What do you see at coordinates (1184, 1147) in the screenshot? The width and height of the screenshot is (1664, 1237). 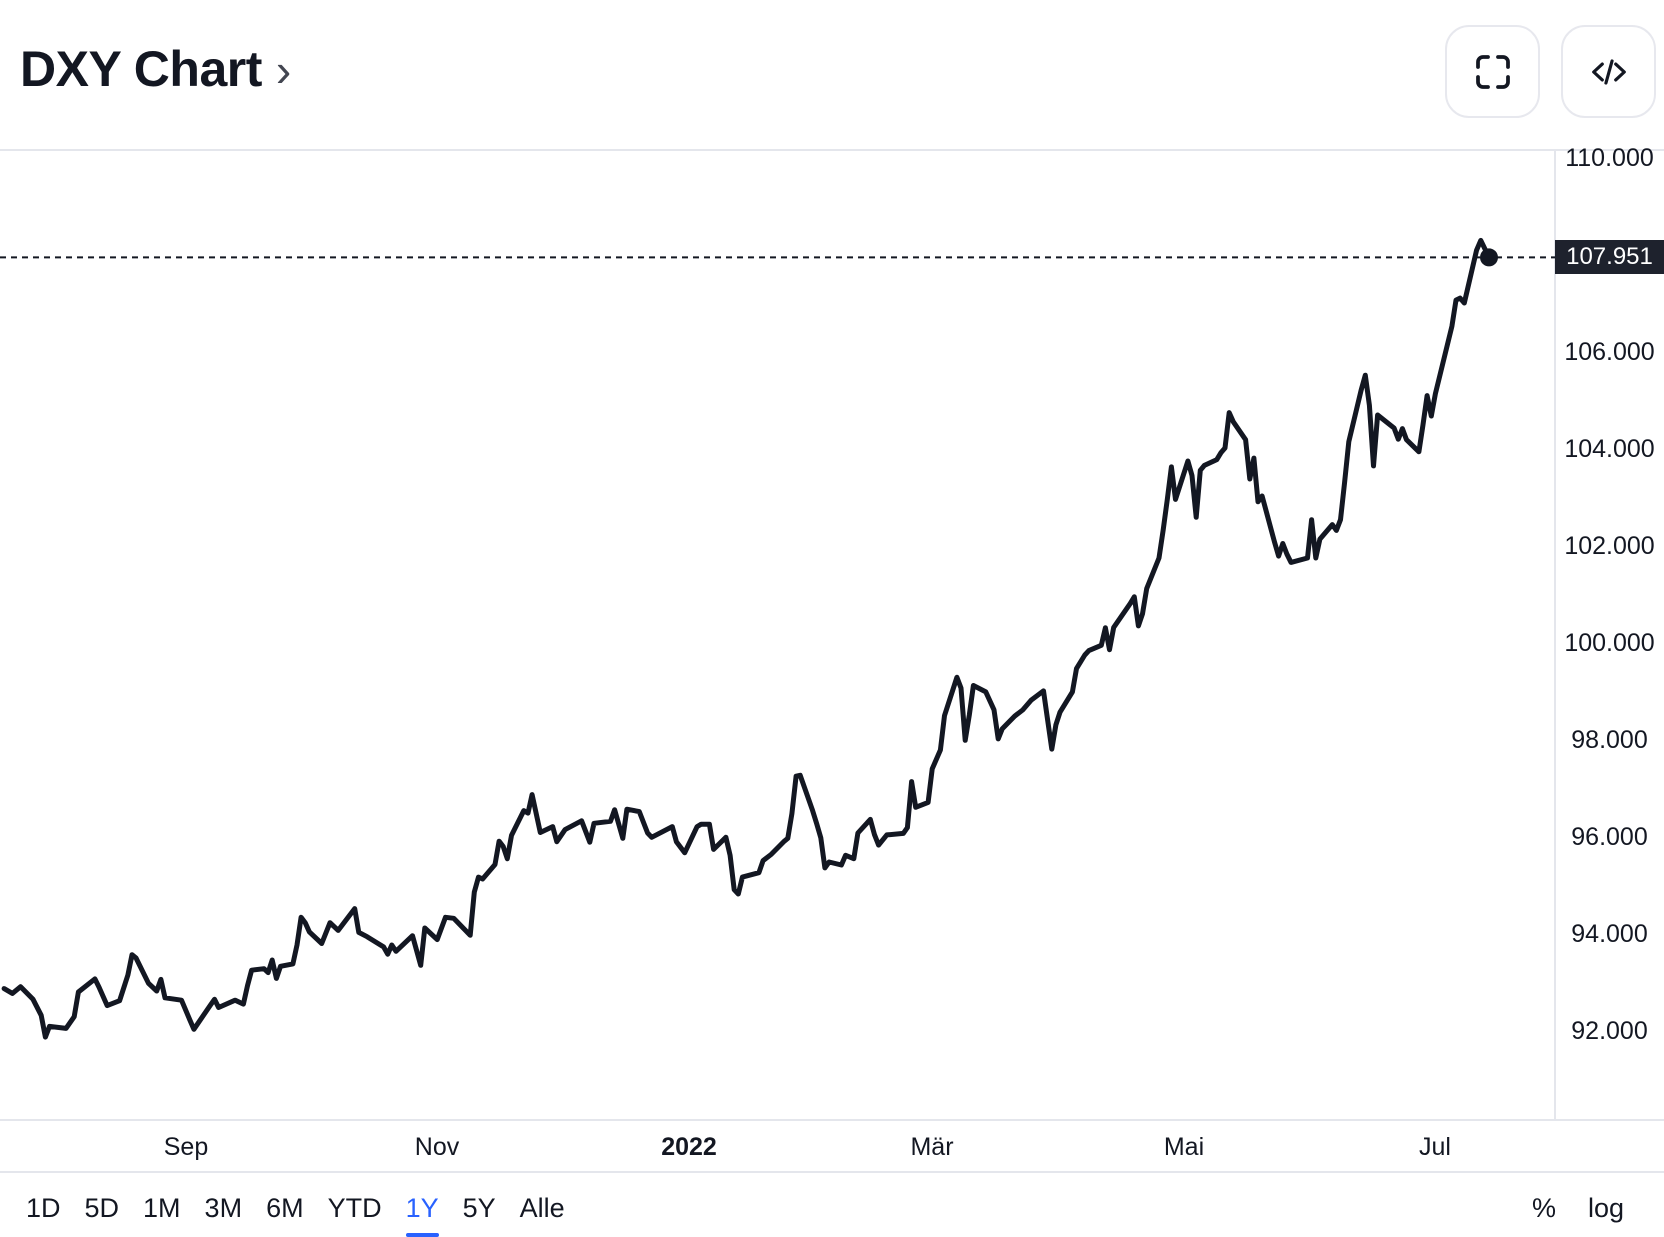 I see `x-axis-label: Mai` at bounding box center [1184, 1147].